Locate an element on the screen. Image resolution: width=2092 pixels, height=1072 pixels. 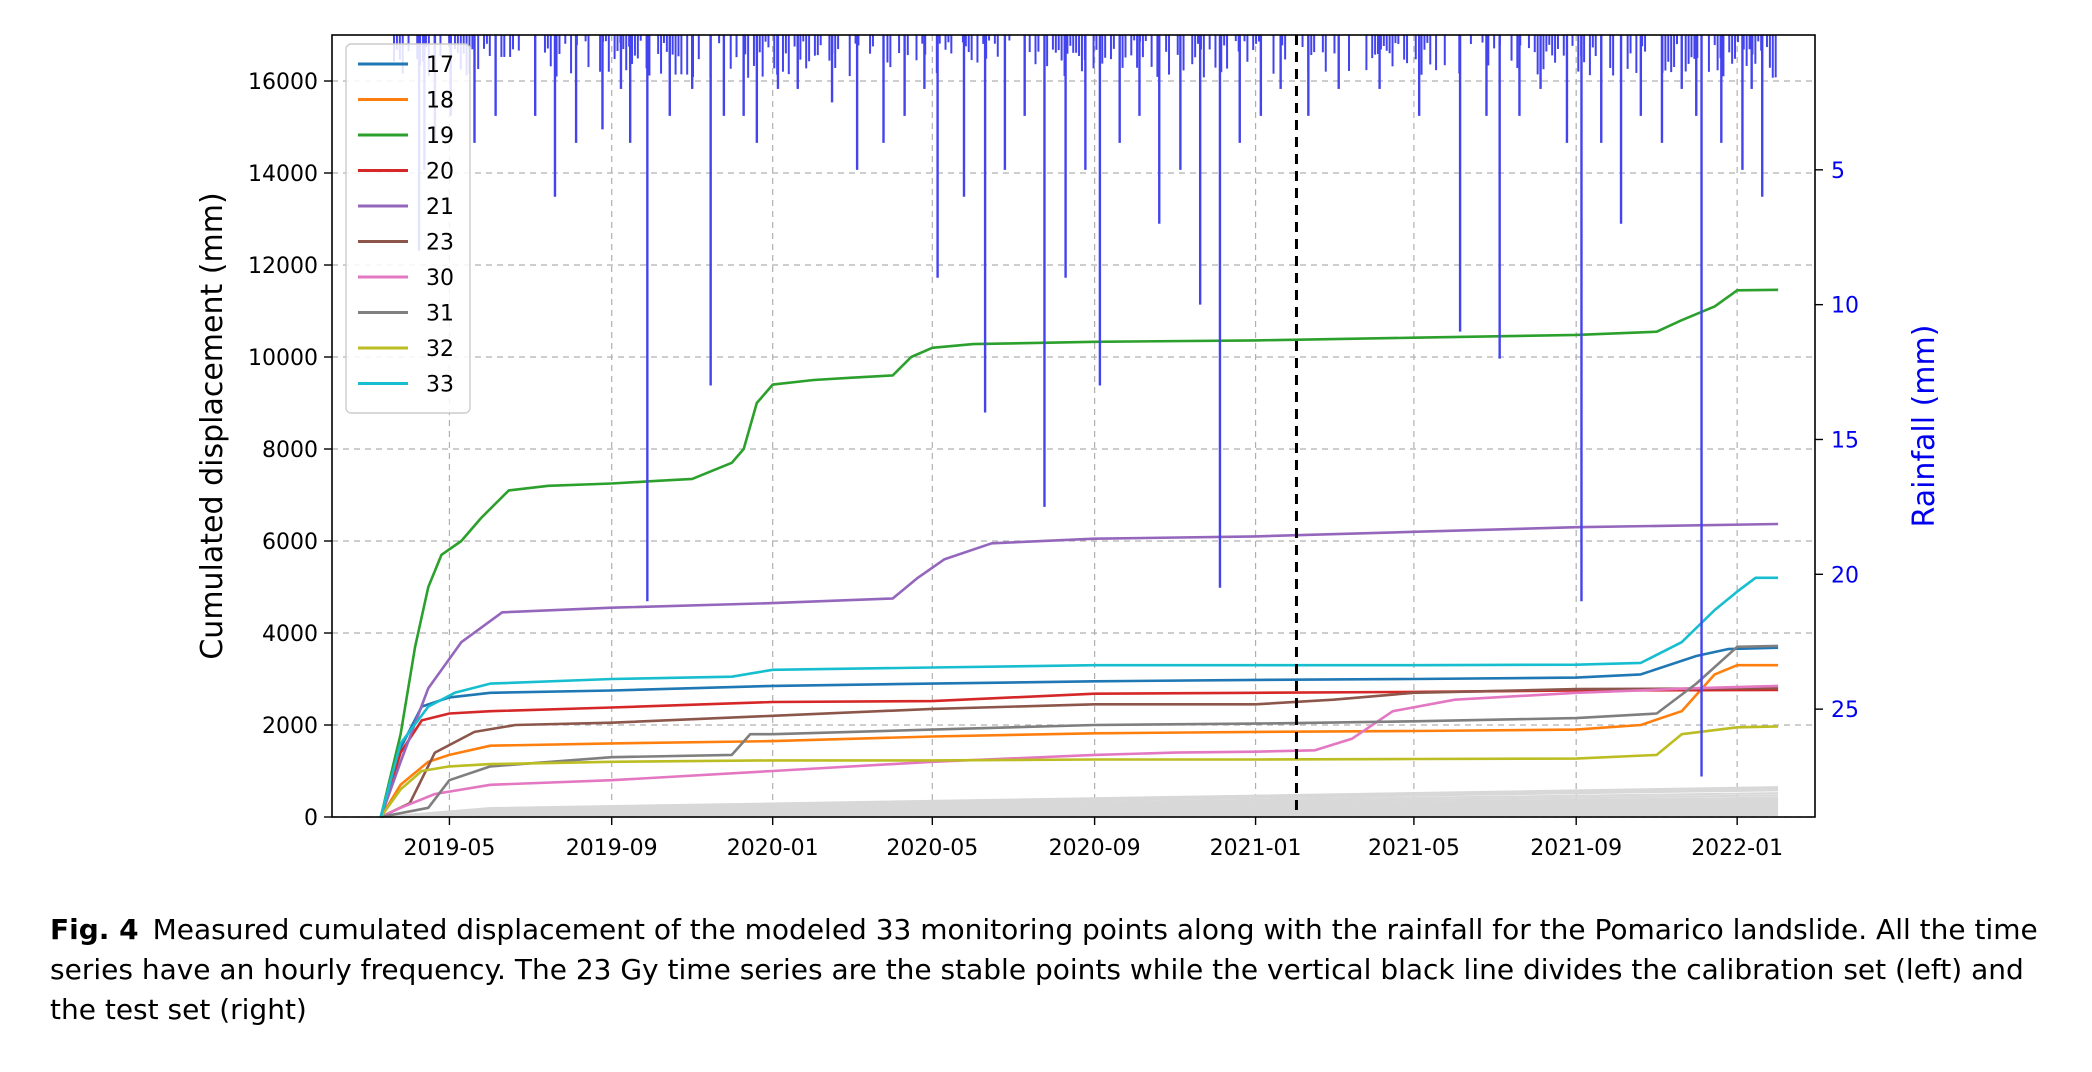
legend-label-18: 18 is located at coordinates (440, 101).